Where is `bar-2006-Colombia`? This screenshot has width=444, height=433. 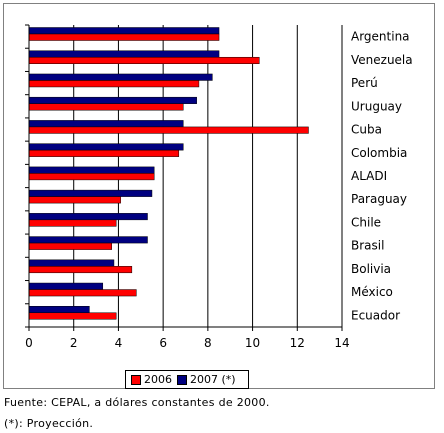 bar-2006-Colombia is located at coordinates (104, 153).